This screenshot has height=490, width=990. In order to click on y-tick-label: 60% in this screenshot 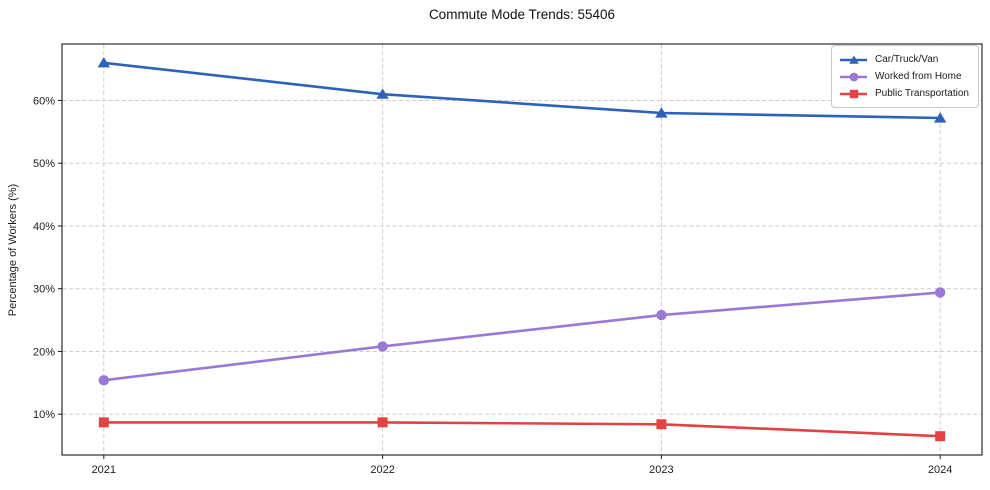, I will do `click(44, 101)`.